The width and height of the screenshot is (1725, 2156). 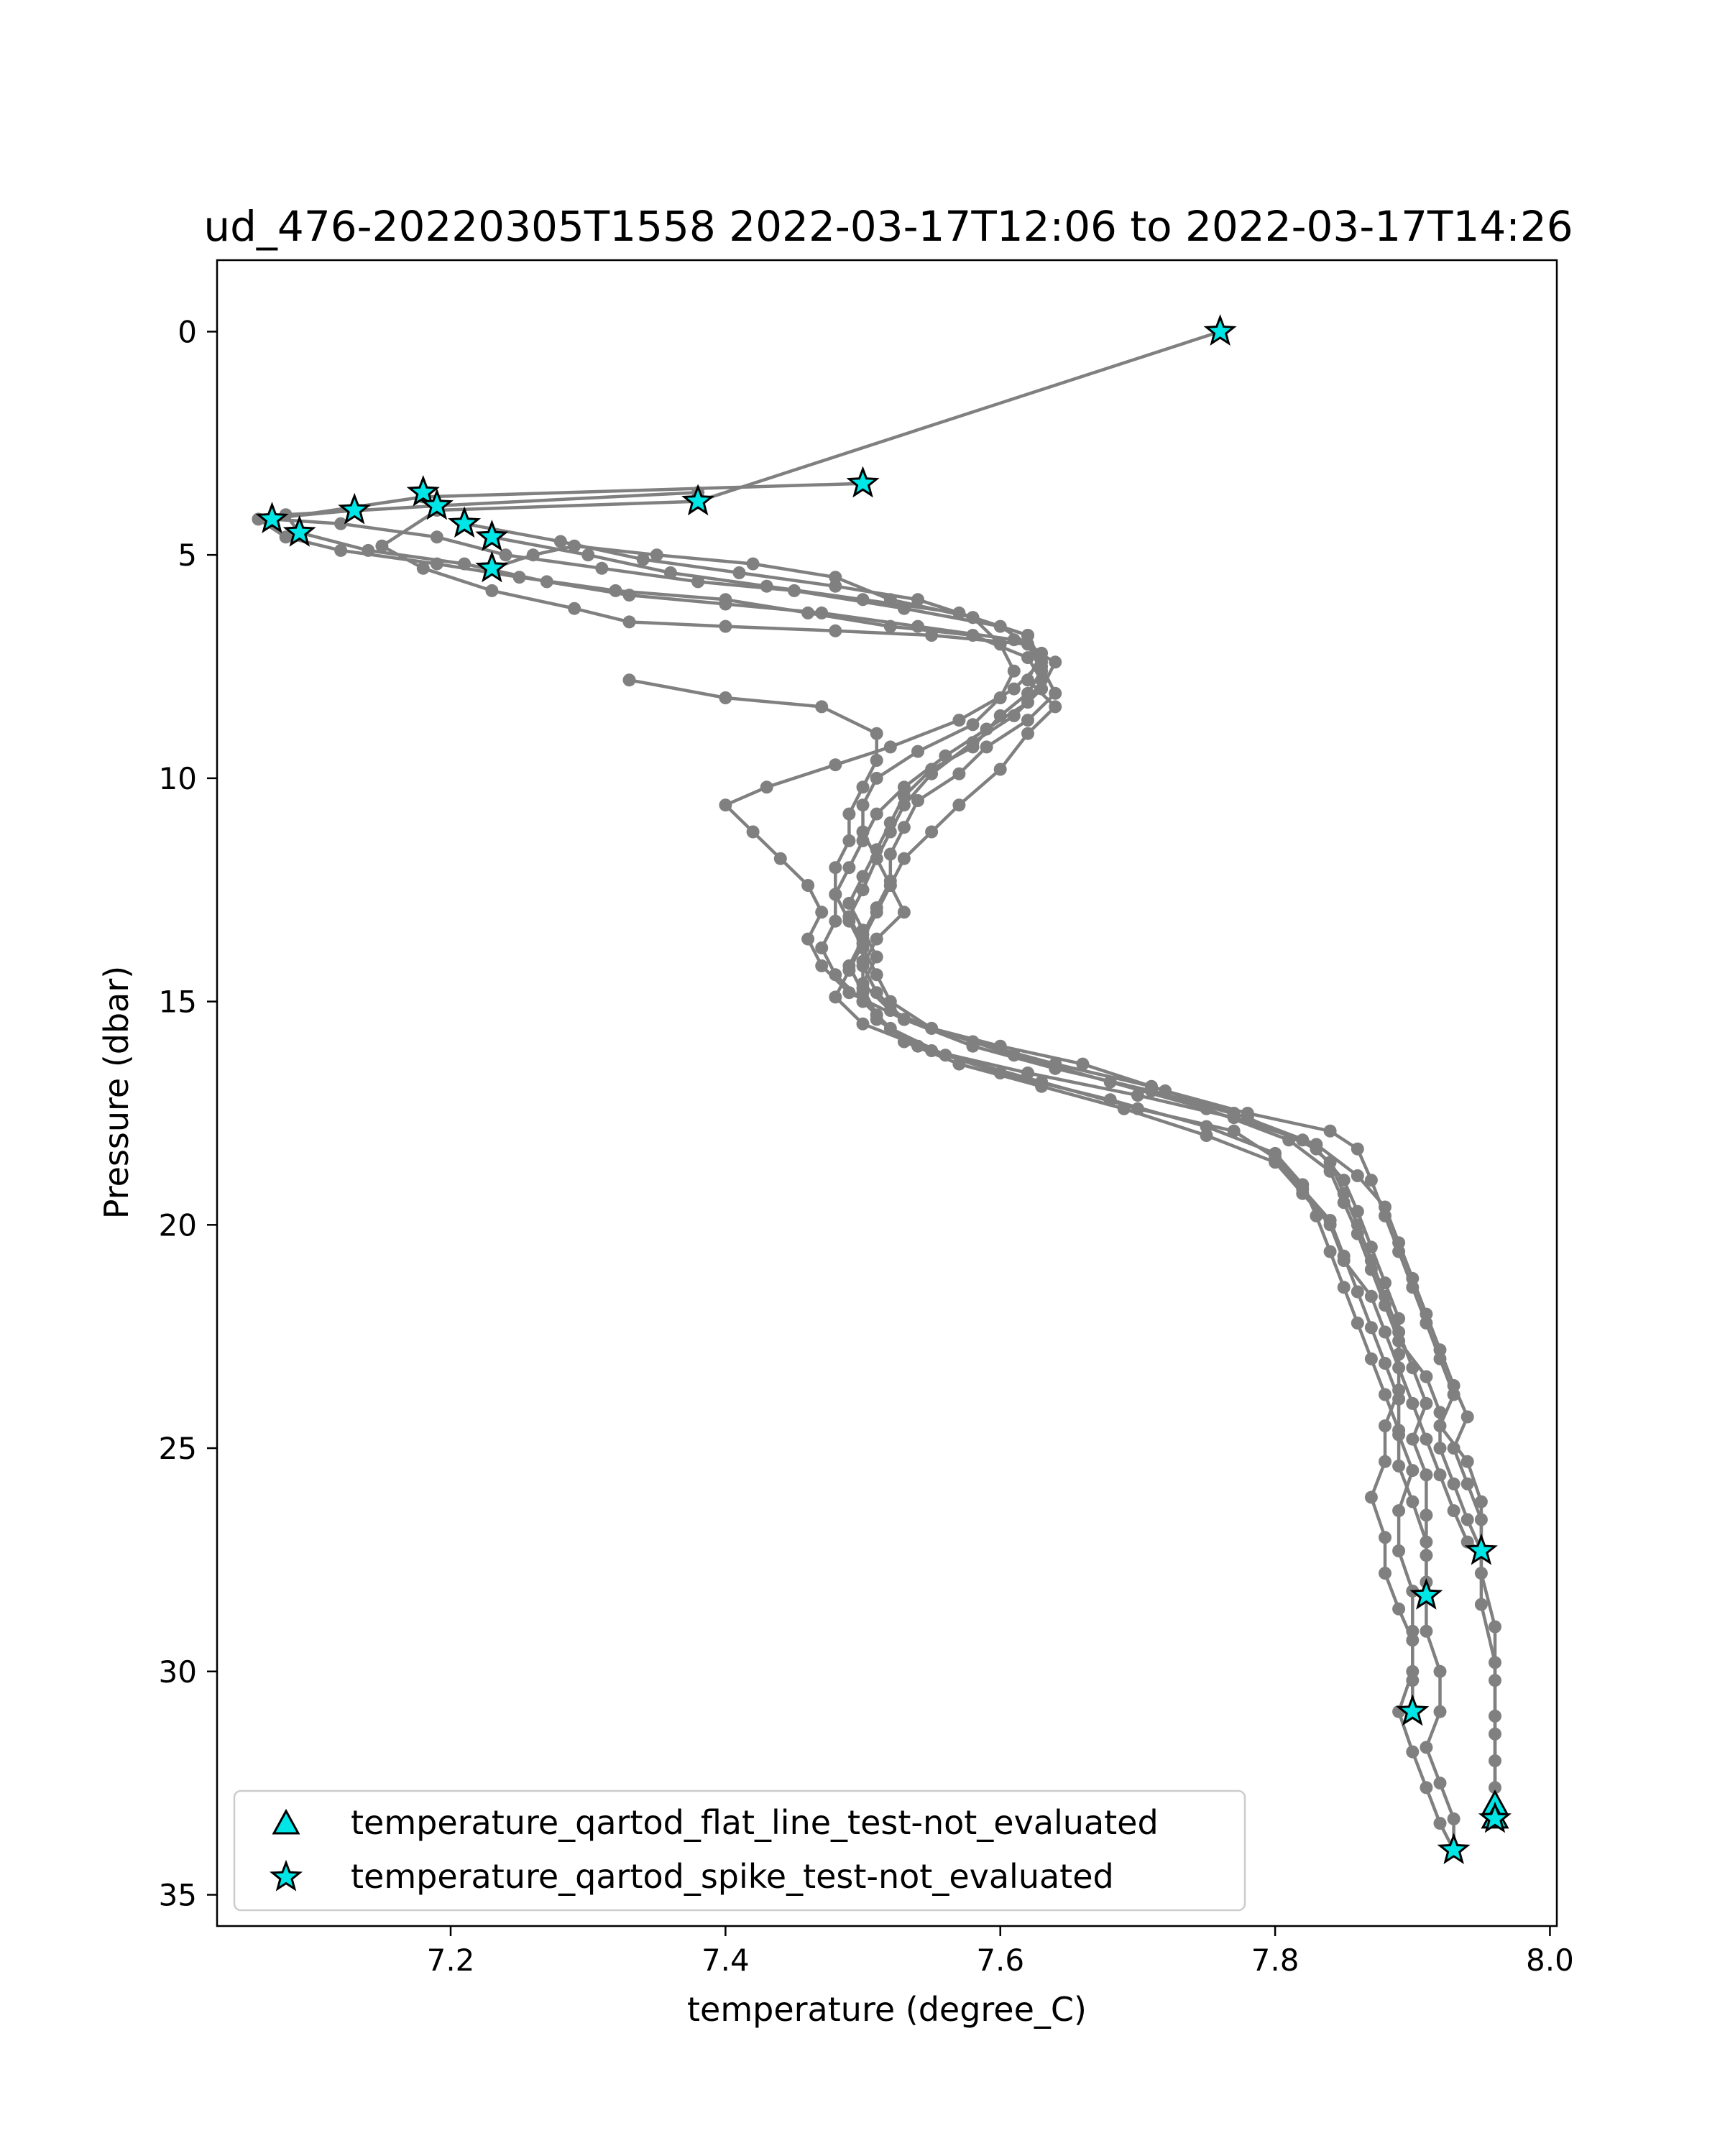 What do you see at coordinates (178, 1449) in the screenshot?
I see `y-tick-label: 25` at bounding box center [178, 1449].